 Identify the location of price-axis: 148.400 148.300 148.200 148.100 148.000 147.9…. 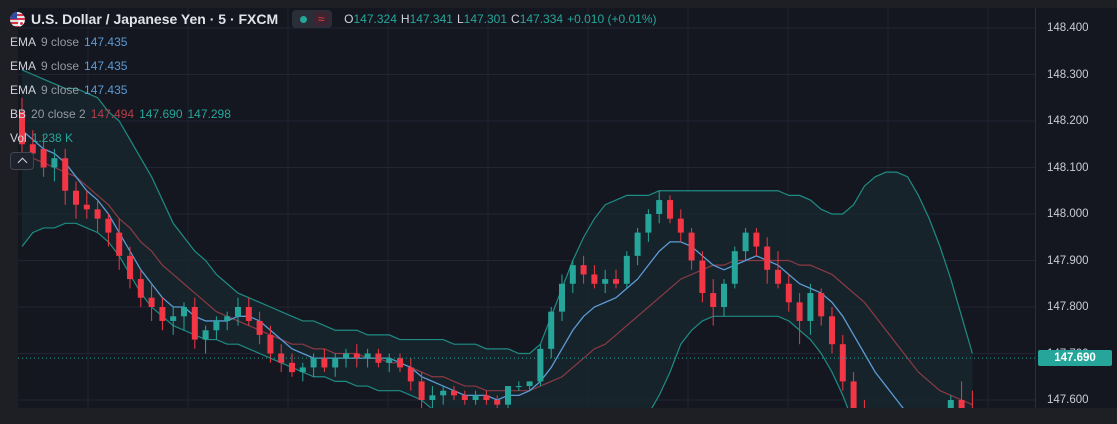
(1076, 208).